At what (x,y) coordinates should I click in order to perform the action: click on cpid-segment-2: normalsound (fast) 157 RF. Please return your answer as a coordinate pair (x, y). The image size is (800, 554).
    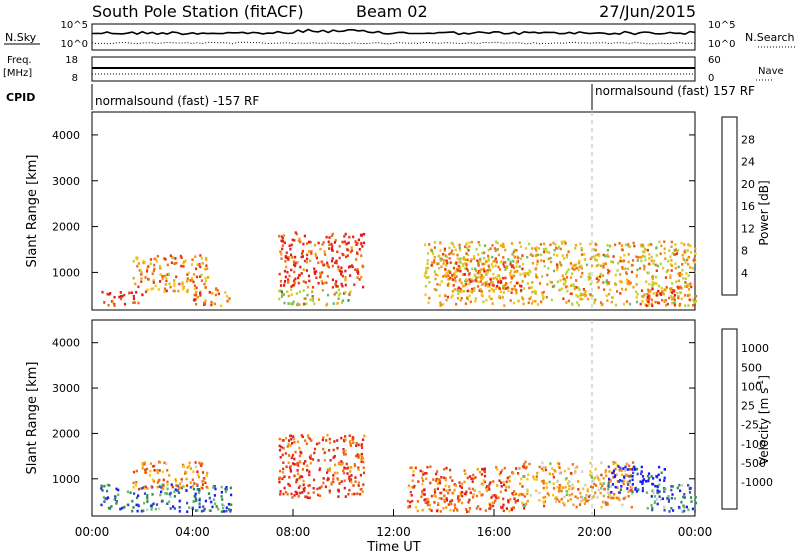
    Looking at the image, I should click on (675, 91).